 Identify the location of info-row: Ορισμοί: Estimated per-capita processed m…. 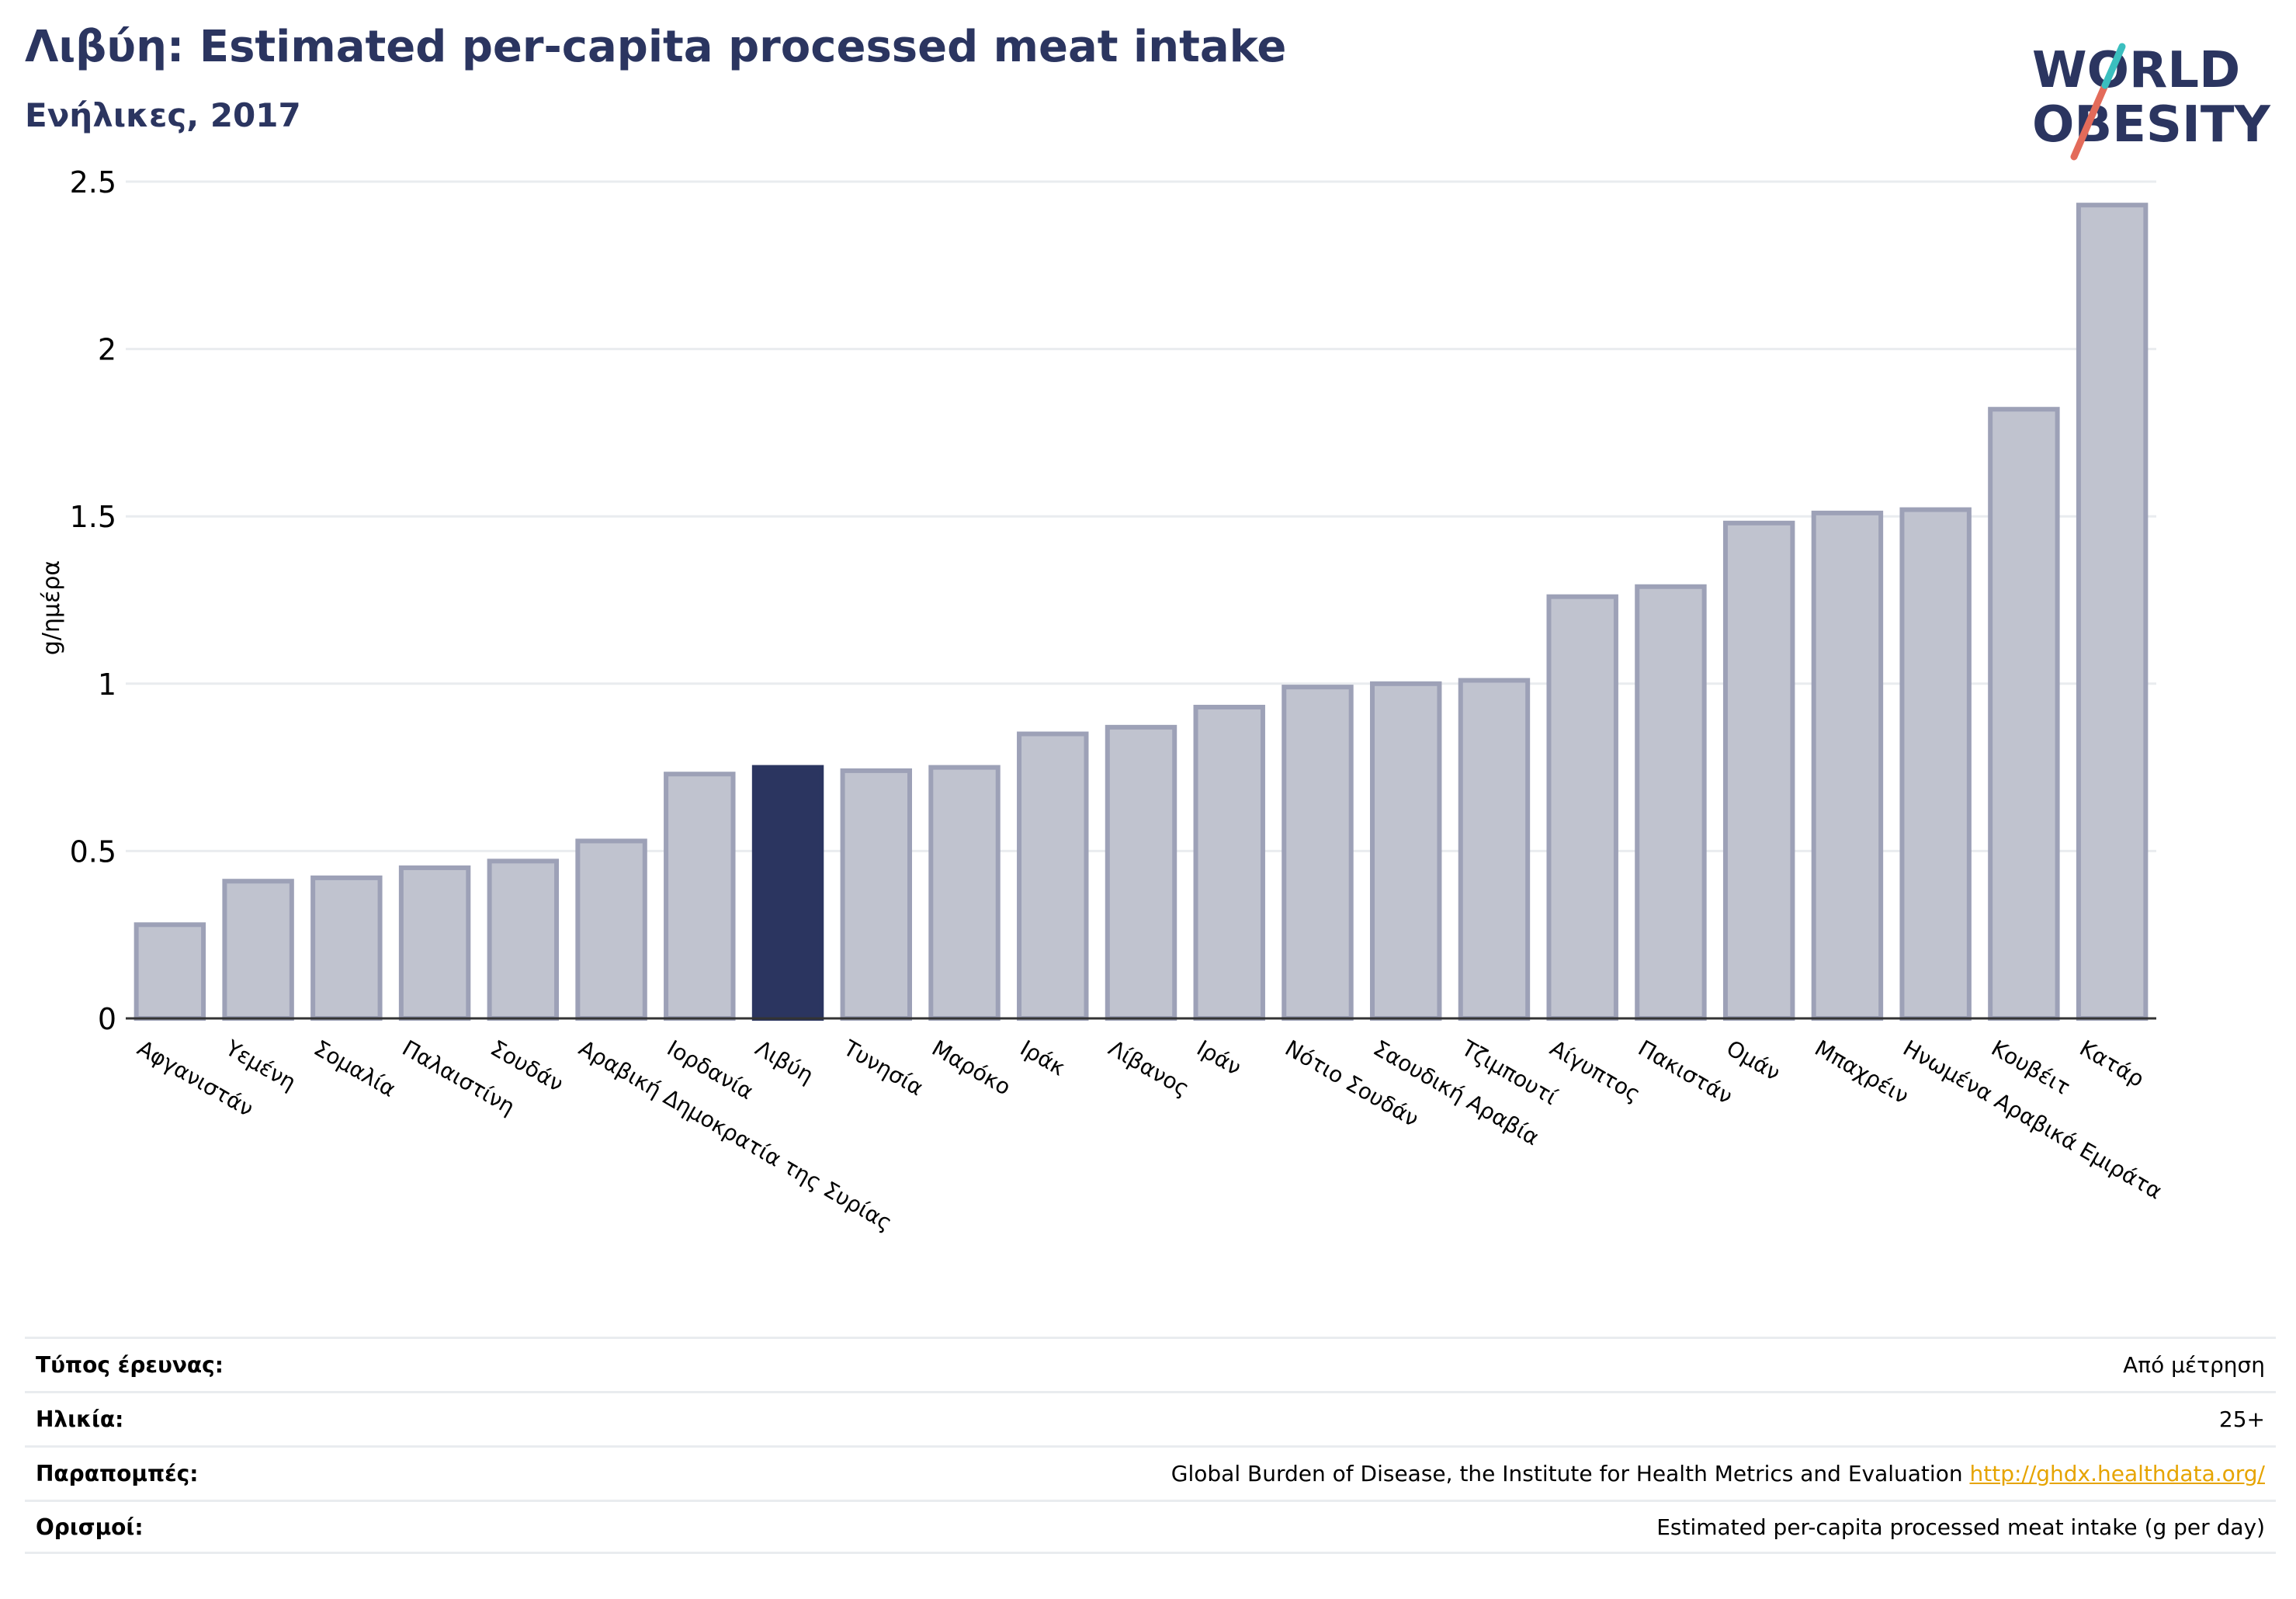
(1150, 1527).